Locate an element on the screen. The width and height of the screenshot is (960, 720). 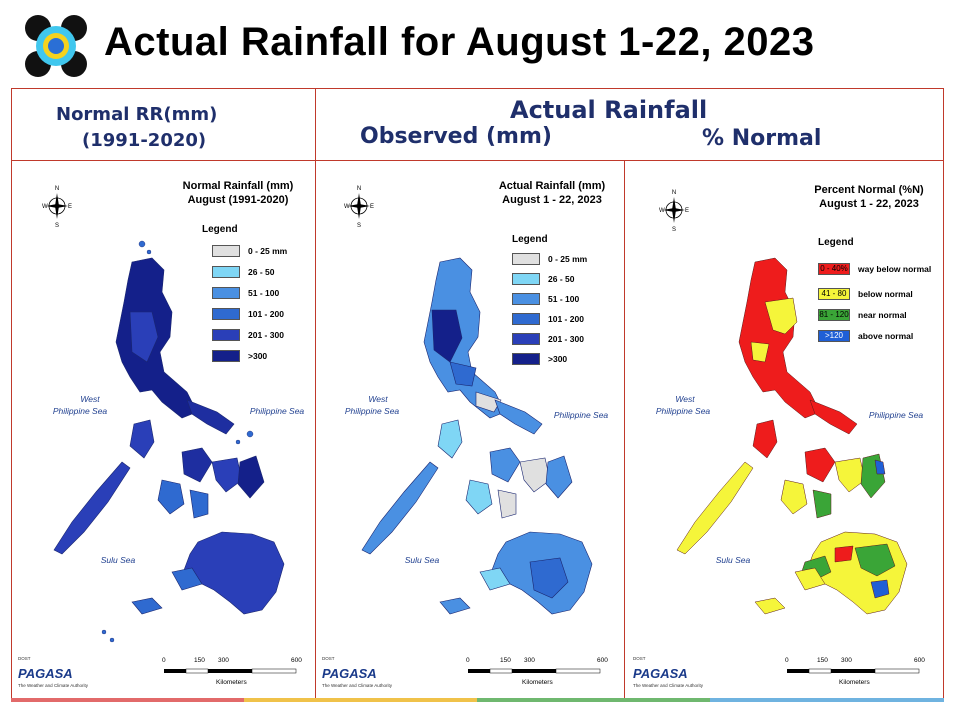
legend-item: 0 - 40% way below normal is located at coordinates (874, 269).